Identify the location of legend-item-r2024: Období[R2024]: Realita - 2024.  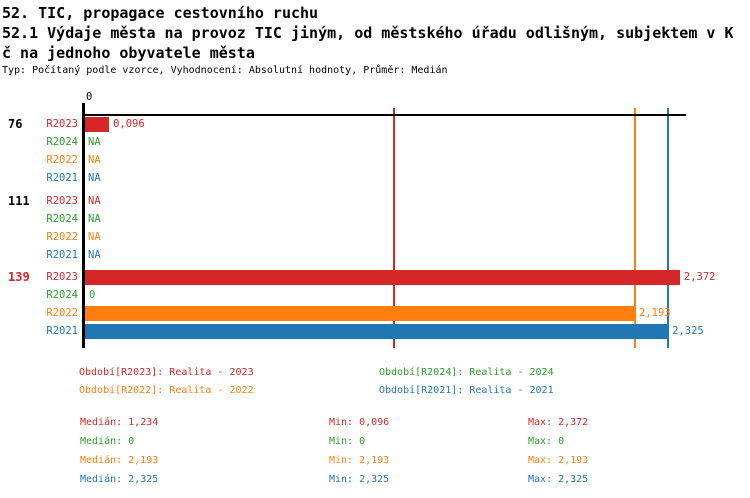
(466, 372).